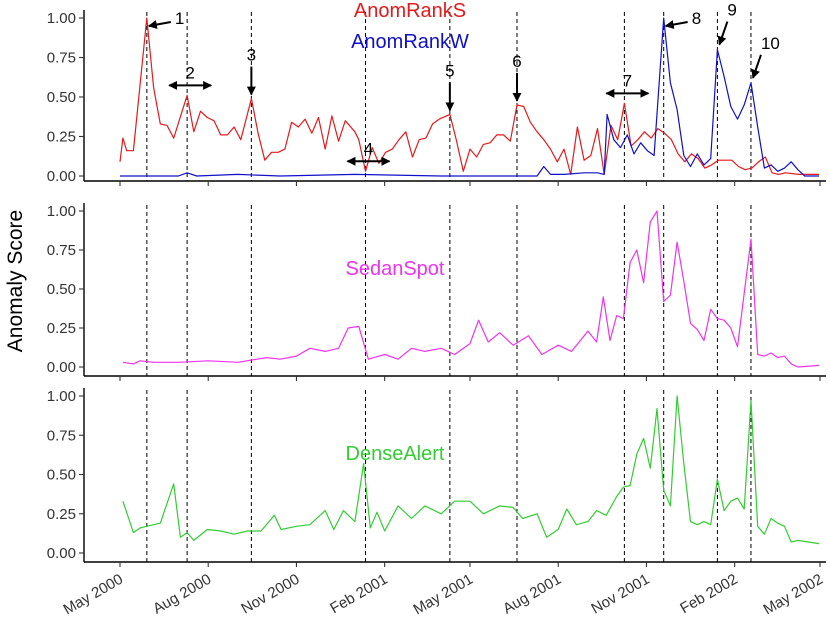 The width and height of the screenshot is (830, 632). Describe the element at coordinates (251, 55) in the screenshot. I see `event-label-3: 3` at that location.